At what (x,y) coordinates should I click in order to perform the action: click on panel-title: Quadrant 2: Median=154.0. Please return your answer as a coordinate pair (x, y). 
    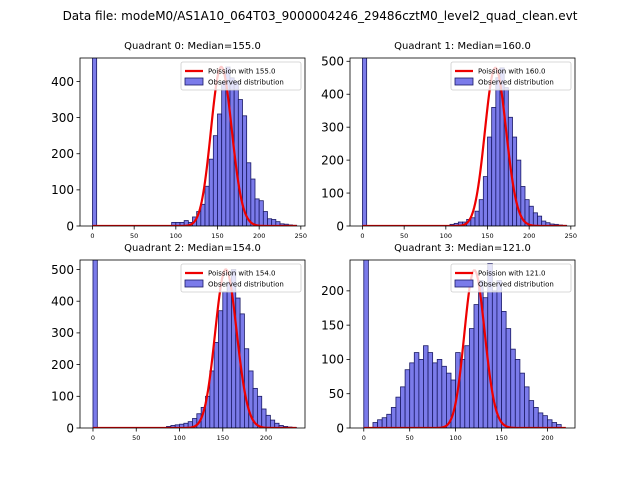
    Looking at the image, I should click on (192, 248).